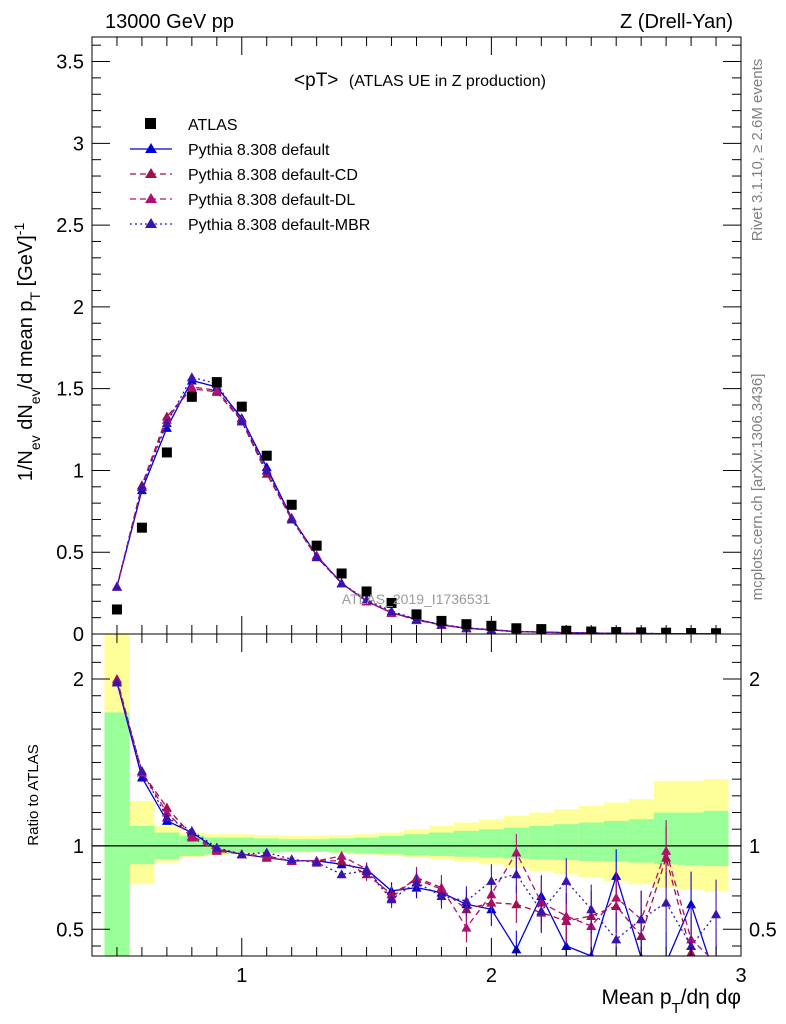  Describe the element at coordinates (259, 150) in the screenshot. I see `legend-label-1: Pythia 8.308 default` at that location.